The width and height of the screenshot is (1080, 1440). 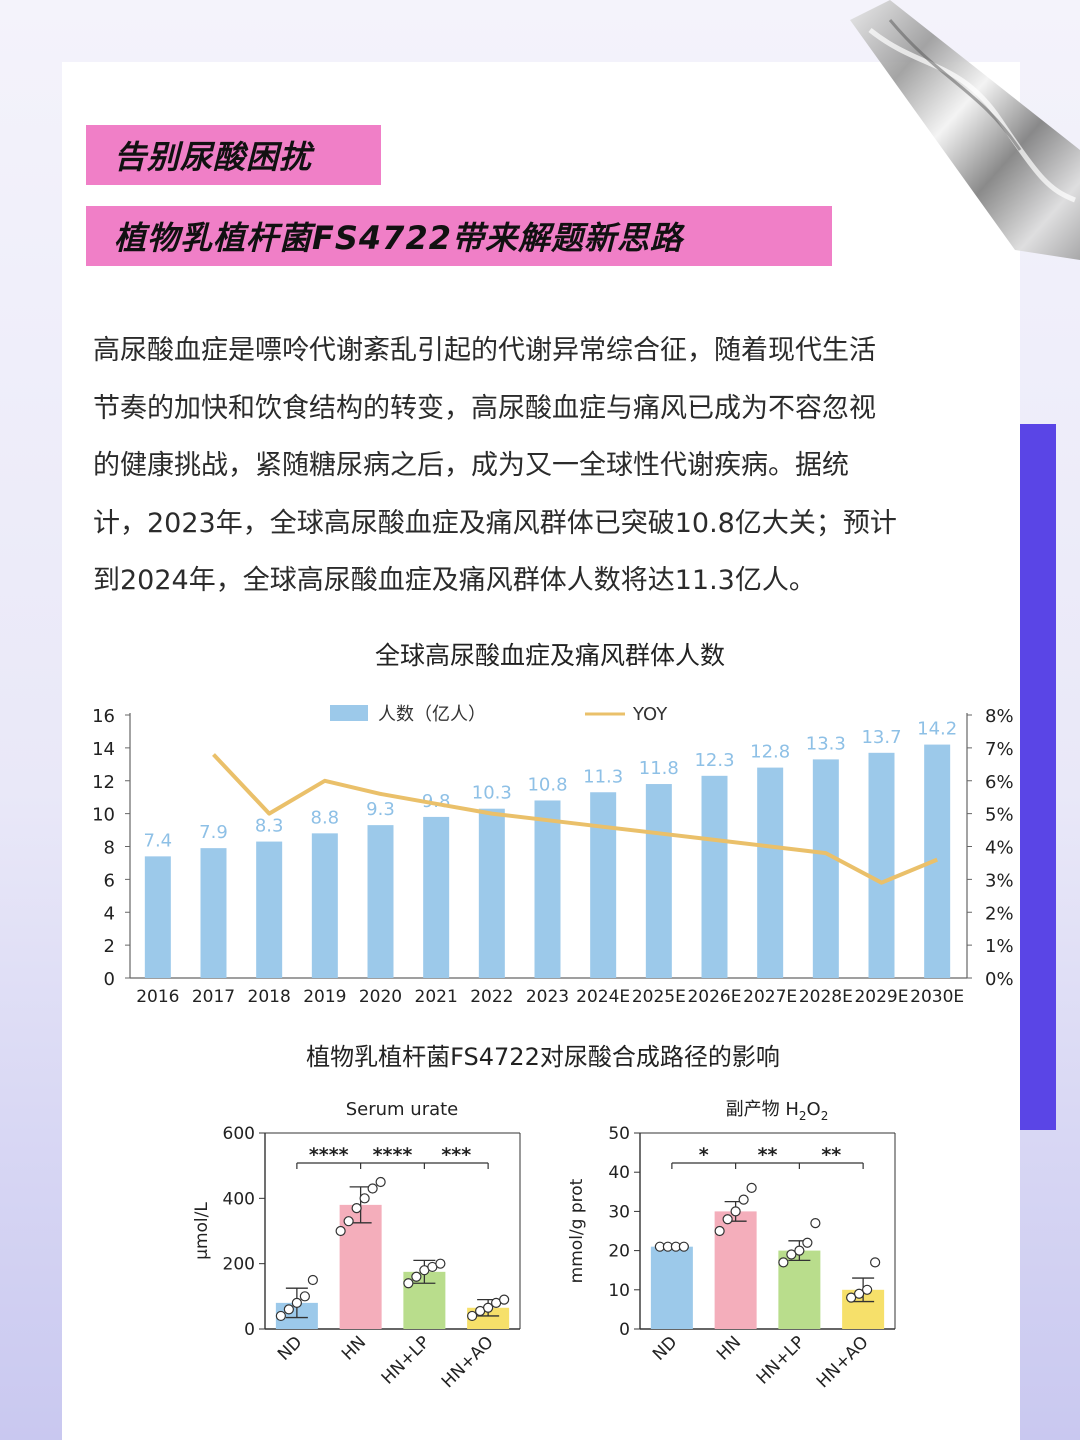 What do you see at coordinates (213, 157) in the screenshot?
I see `title-line-1: 告别尿酸困扰` at bounding box center [213, 157].